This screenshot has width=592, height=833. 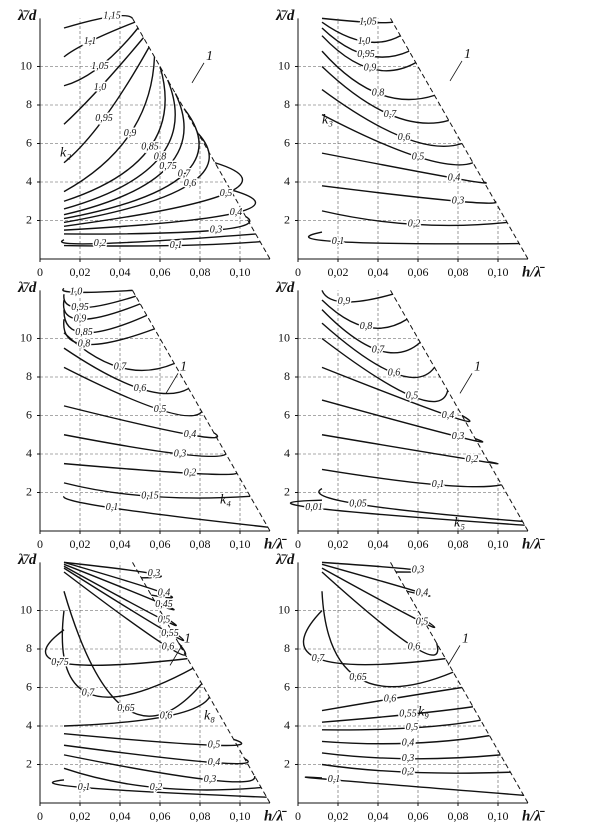 I want to click on contour-label: 1,0, so click(x=364, y=41).